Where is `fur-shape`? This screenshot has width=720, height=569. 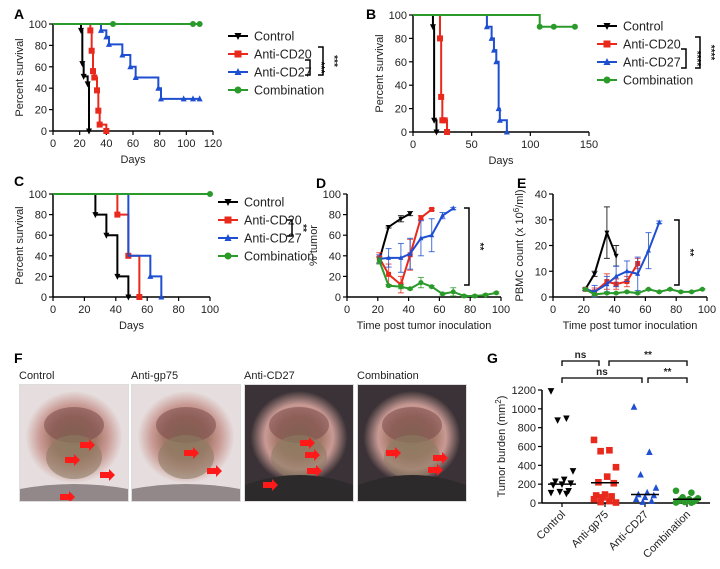 fur-shape is located at coordinates (412, 488).